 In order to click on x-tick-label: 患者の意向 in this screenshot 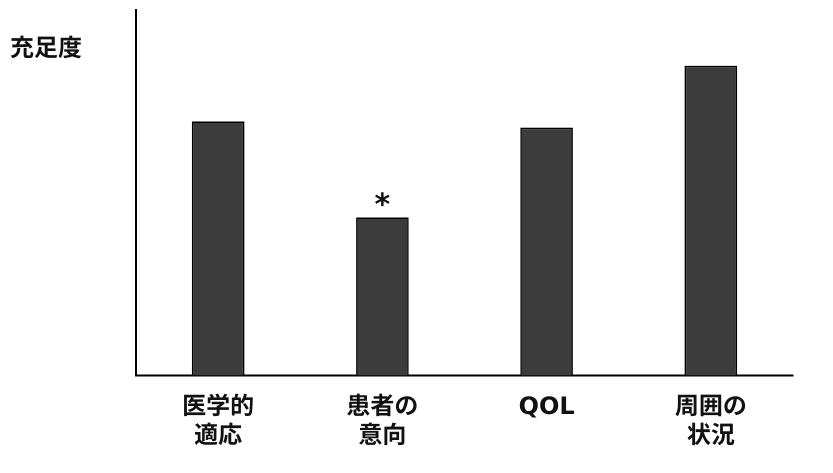, I will do `click(382, 420)`.